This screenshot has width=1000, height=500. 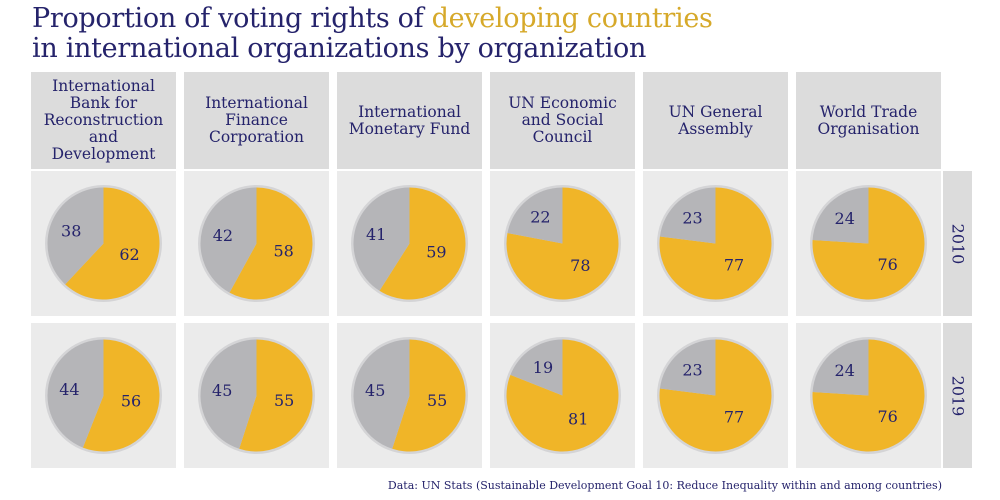 I want to click on title-part1: Proportion of voting rights of, so click(x=232, y=18).